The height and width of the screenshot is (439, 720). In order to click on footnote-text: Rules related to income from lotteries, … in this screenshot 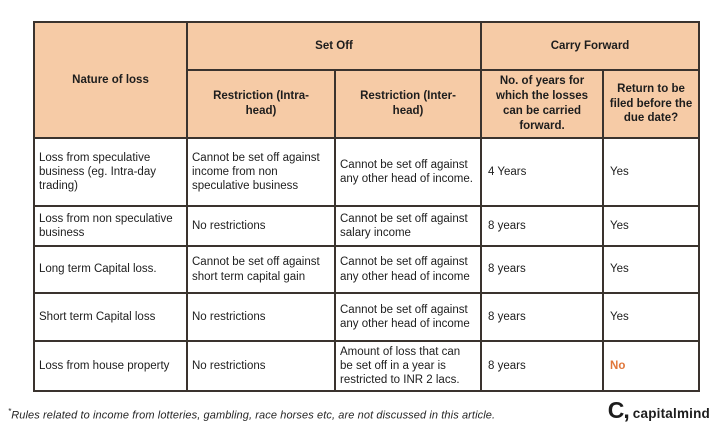, I will do `click(253, 415)`.